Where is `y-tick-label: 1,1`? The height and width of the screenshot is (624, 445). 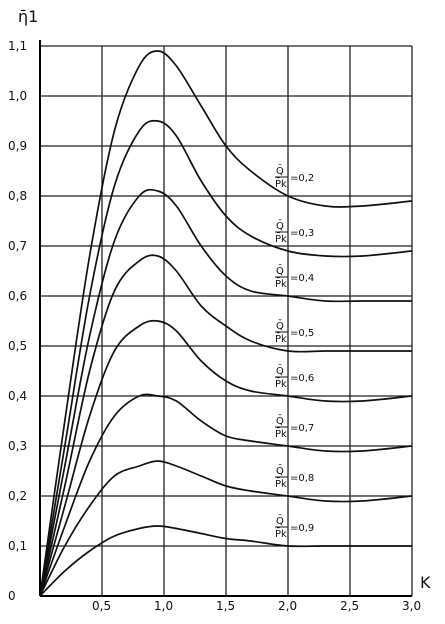 y-tick-label: 1,1 is located at coordinates (17, 46).